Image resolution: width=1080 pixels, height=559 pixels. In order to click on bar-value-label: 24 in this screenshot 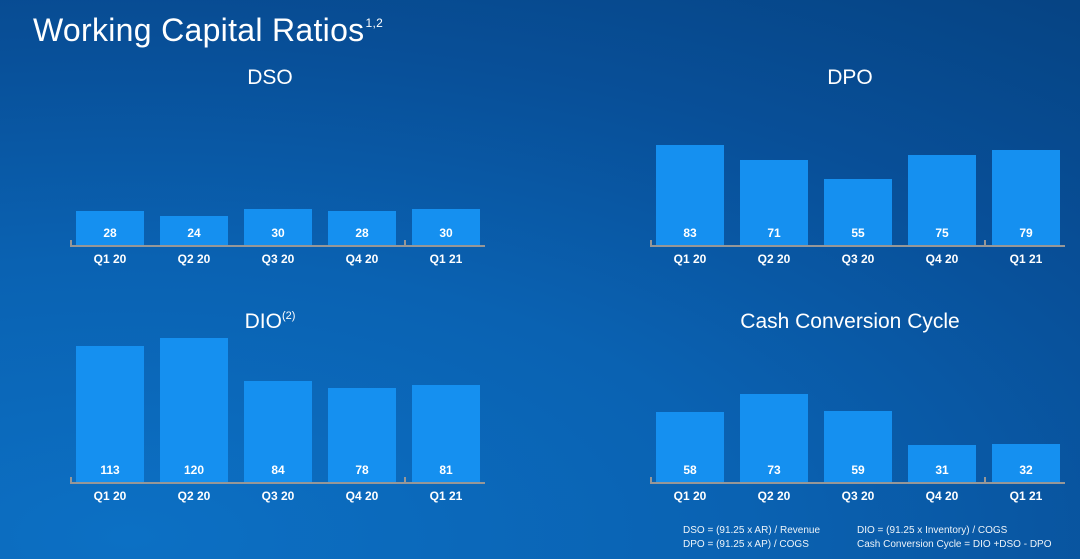, I will do `click(194, 233)`.